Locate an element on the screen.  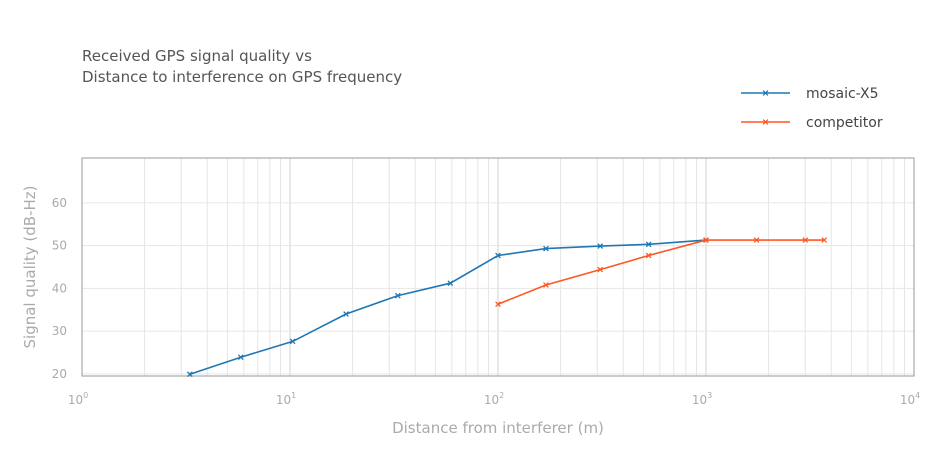
x-tick-label: 10⁴ is located at coordinates (910, 399).